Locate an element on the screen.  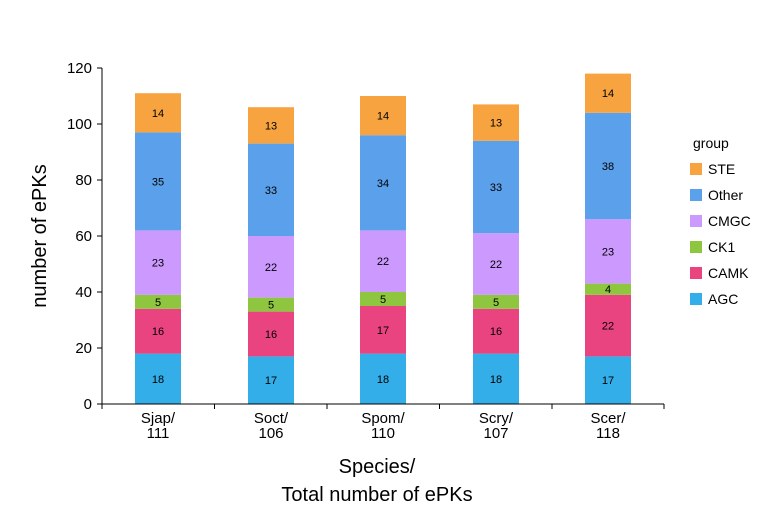
legend-swatch-ck1 is located at coordinates (696, 247).